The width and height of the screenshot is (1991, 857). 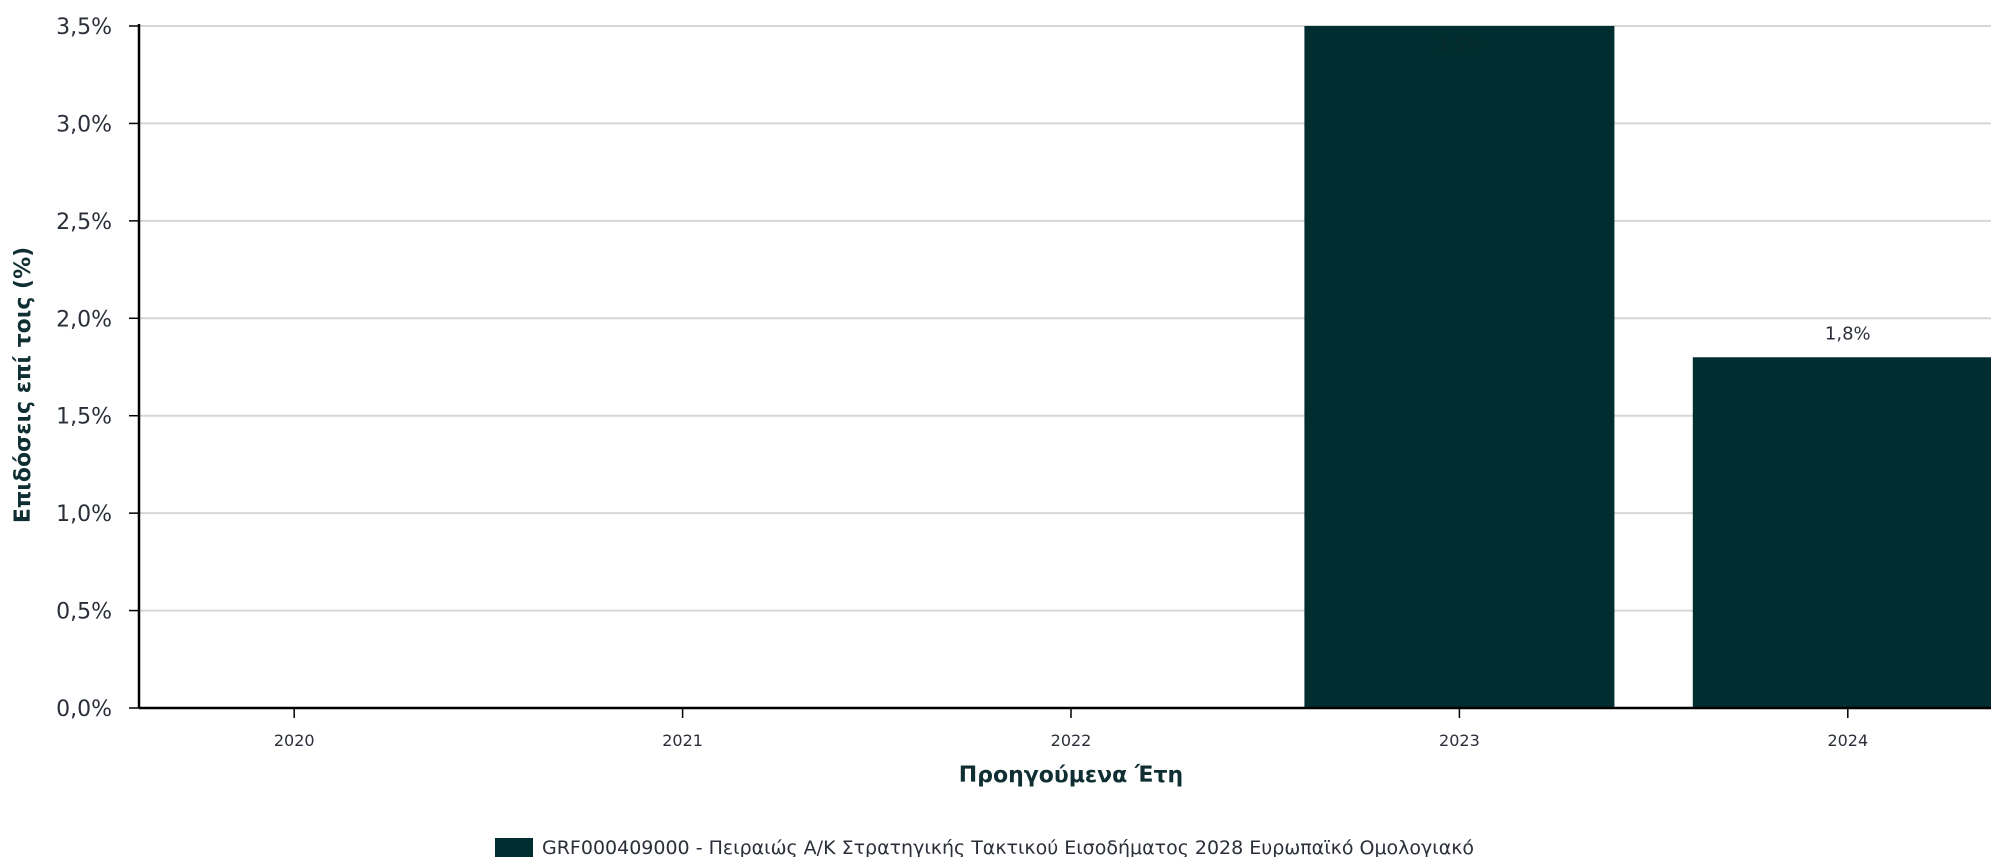 I want to click on legend-swatch, so click(x=514, y=847).